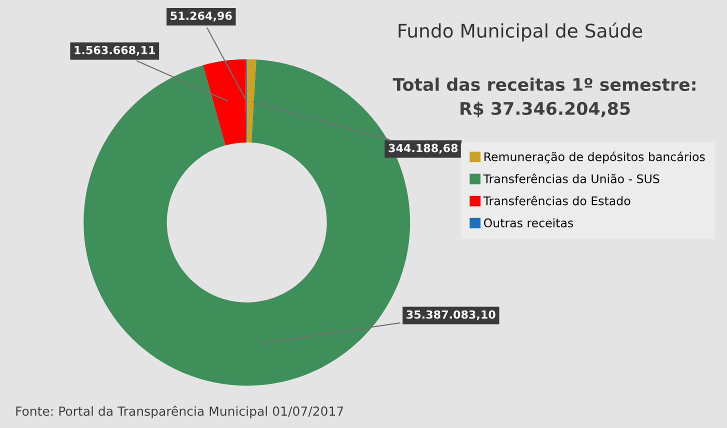 Image resolution: width=727 pixels, height=428 pixels. I want to click on data-label: 1.563.668,11, so click(114, 51).